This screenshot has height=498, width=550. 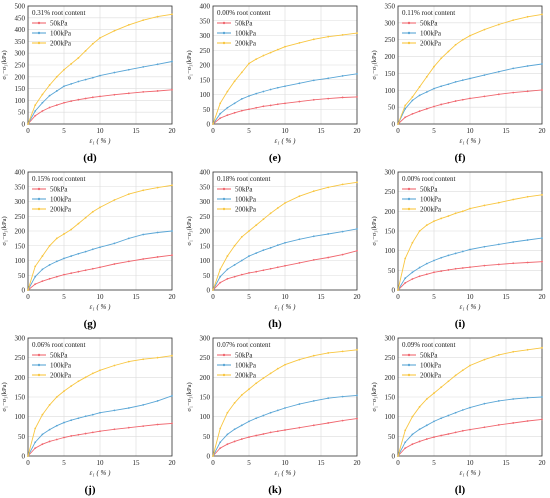 What do you see at coordinates (90, 158) in the screenshot?
I see `panel-letter: (d)` at bounding box center [90, 158].